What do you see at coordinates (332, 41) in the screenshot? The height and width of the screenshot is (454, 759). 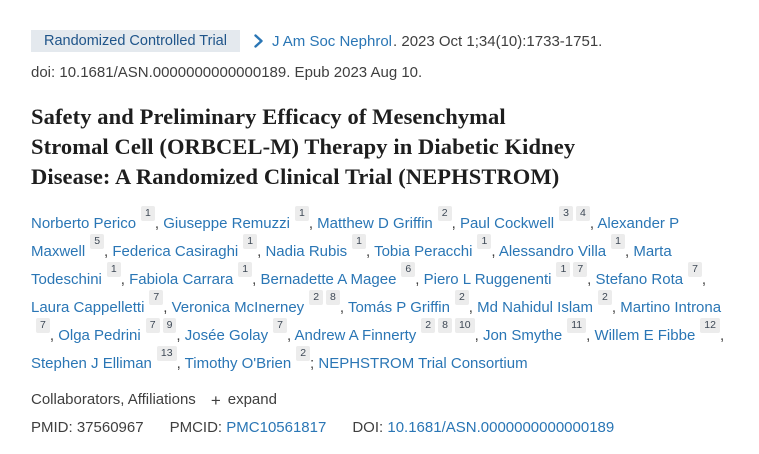 I see `journal-link: J Am Soc Nephrol` at bounding box center [332, 41].